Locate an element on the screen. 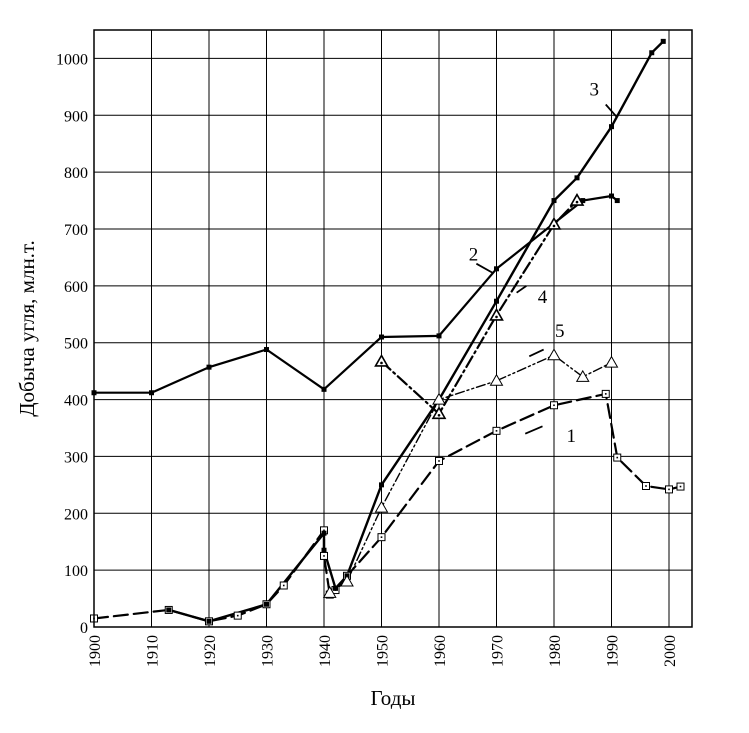 This screenshot has height=733, width=749. series-2-annotation: 2 is located at coordinates (474, 254).